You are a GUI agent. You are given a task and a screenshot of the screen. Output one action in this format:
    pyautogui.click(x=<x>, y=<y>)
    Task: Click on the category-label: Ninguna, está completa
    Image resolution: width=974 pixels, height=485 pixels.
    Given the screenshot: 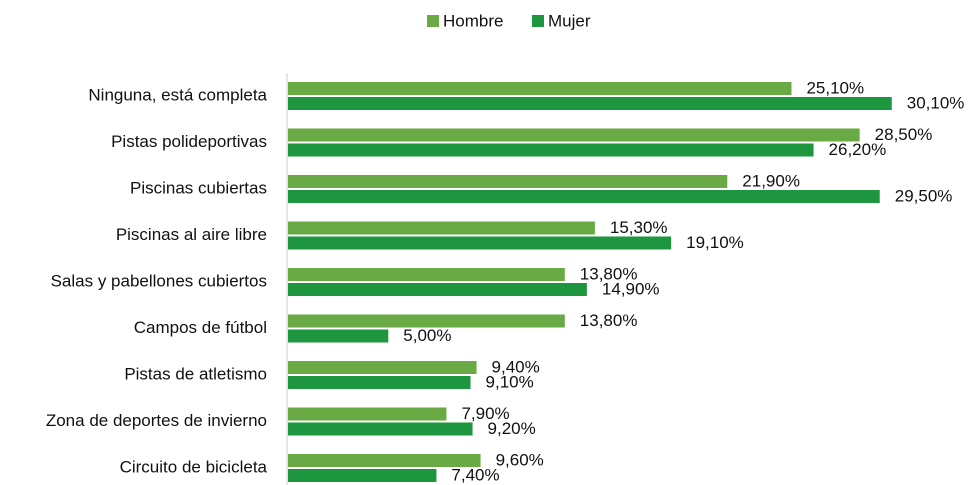 What is the action you would take?
    pyautogui.click(x=177, y=94)
    